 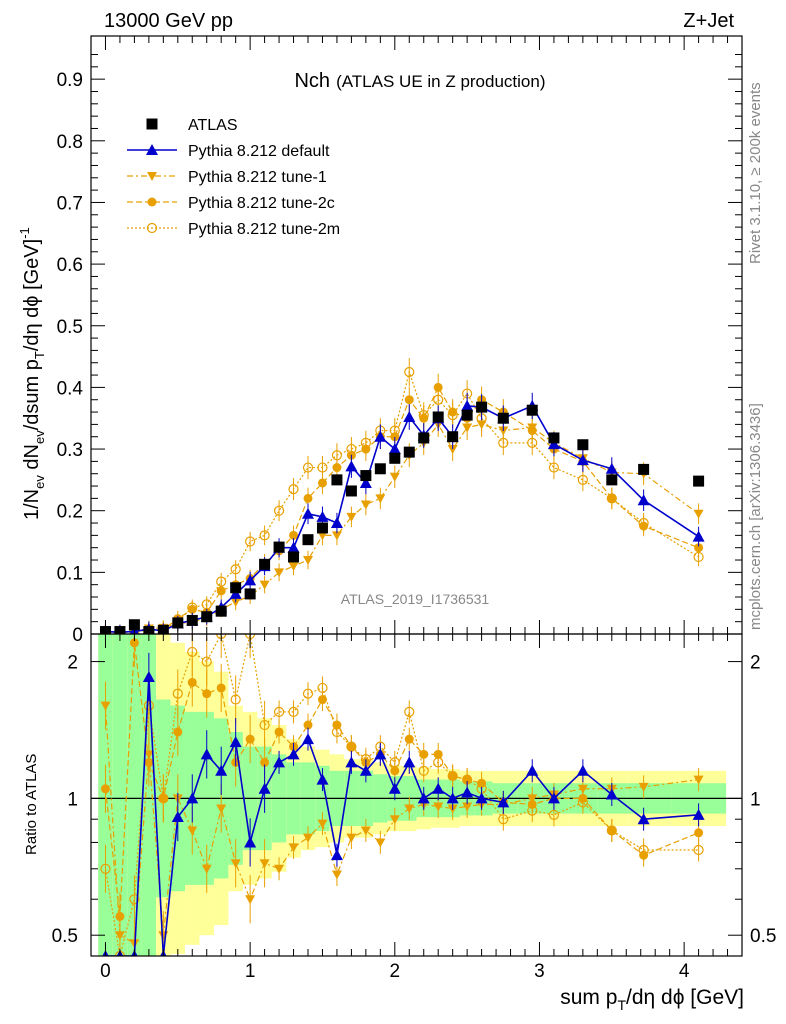 I want to click on main-y-tick-label: 0, so click(x=77, y=635).